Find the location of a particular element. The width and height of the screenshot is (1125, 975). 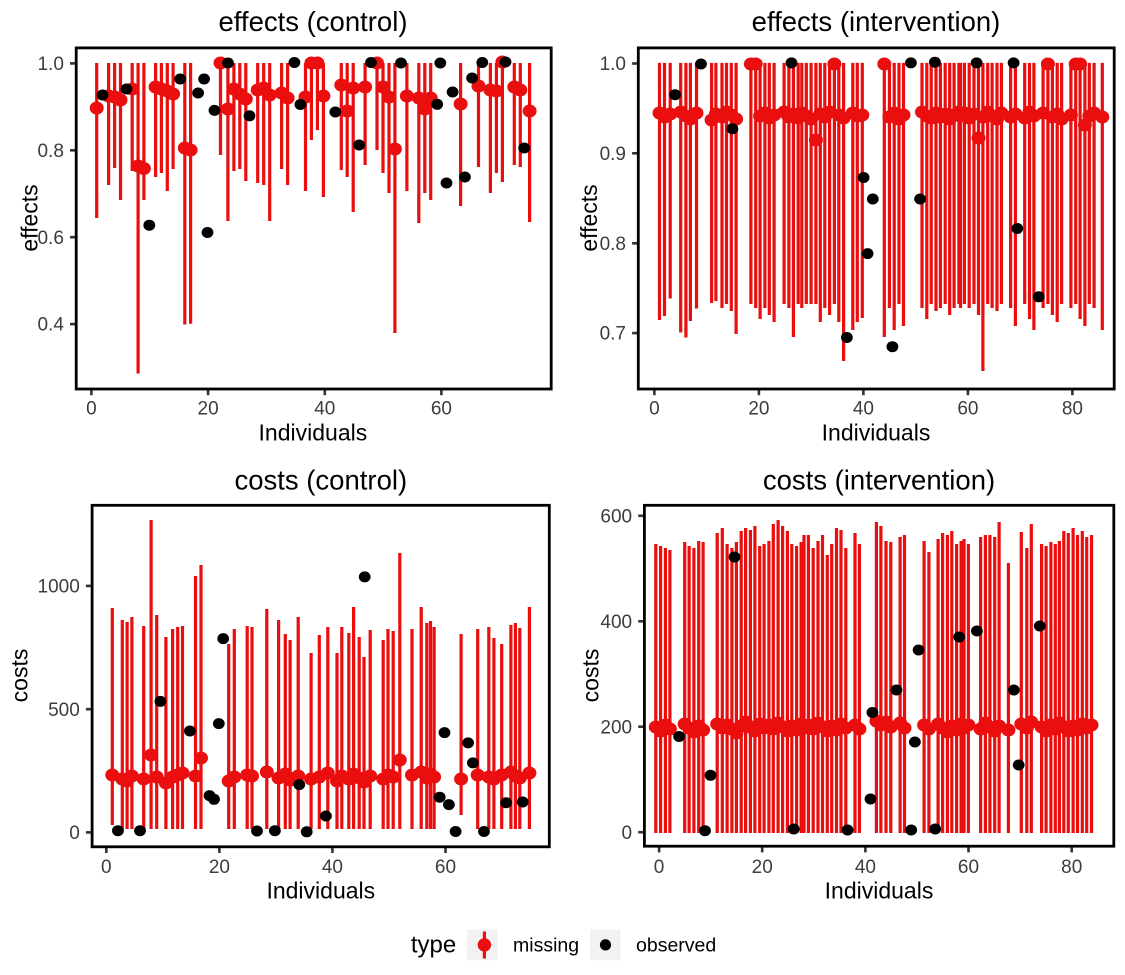

svg-text: 200 is located at coordinates (616, 727).